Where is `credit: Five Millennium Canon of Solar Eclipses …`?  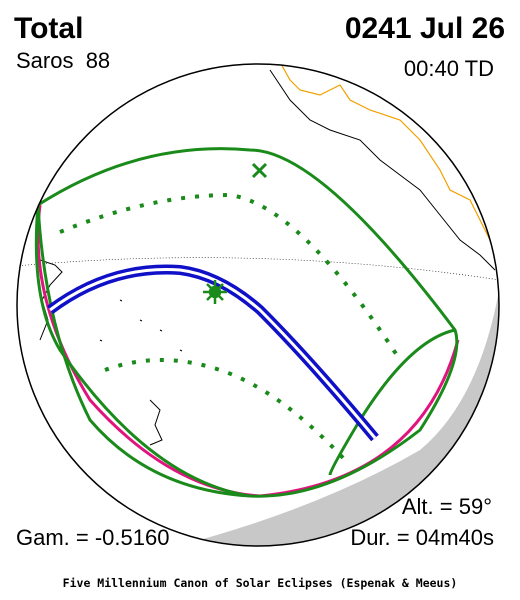 credit: Five Millennium Canon of Solar Eclipses … is located at coordinates (260, 583).